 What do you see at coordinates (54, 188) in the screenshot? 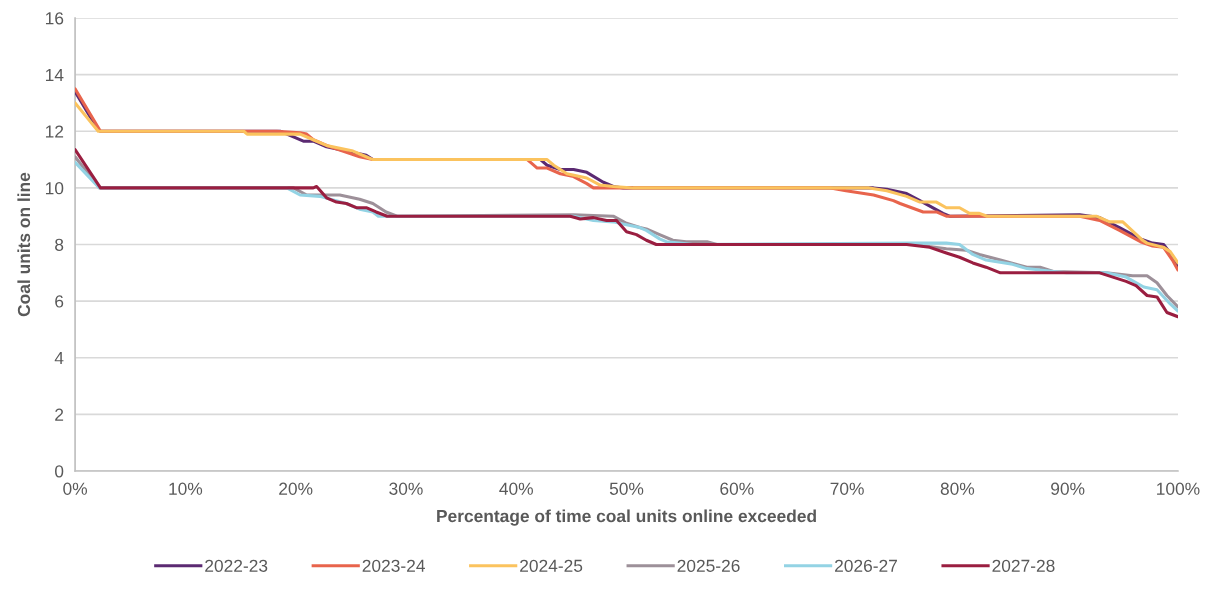
I see `y-tick-label: 10` at bounding box center [54, 188].